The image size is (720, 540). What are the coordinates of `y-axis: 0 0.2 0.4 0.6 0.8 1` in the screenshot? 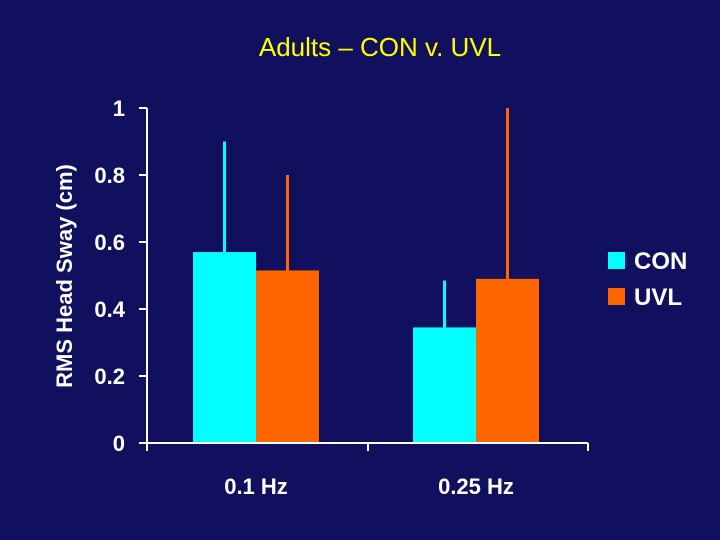 It's located at (121, 276).